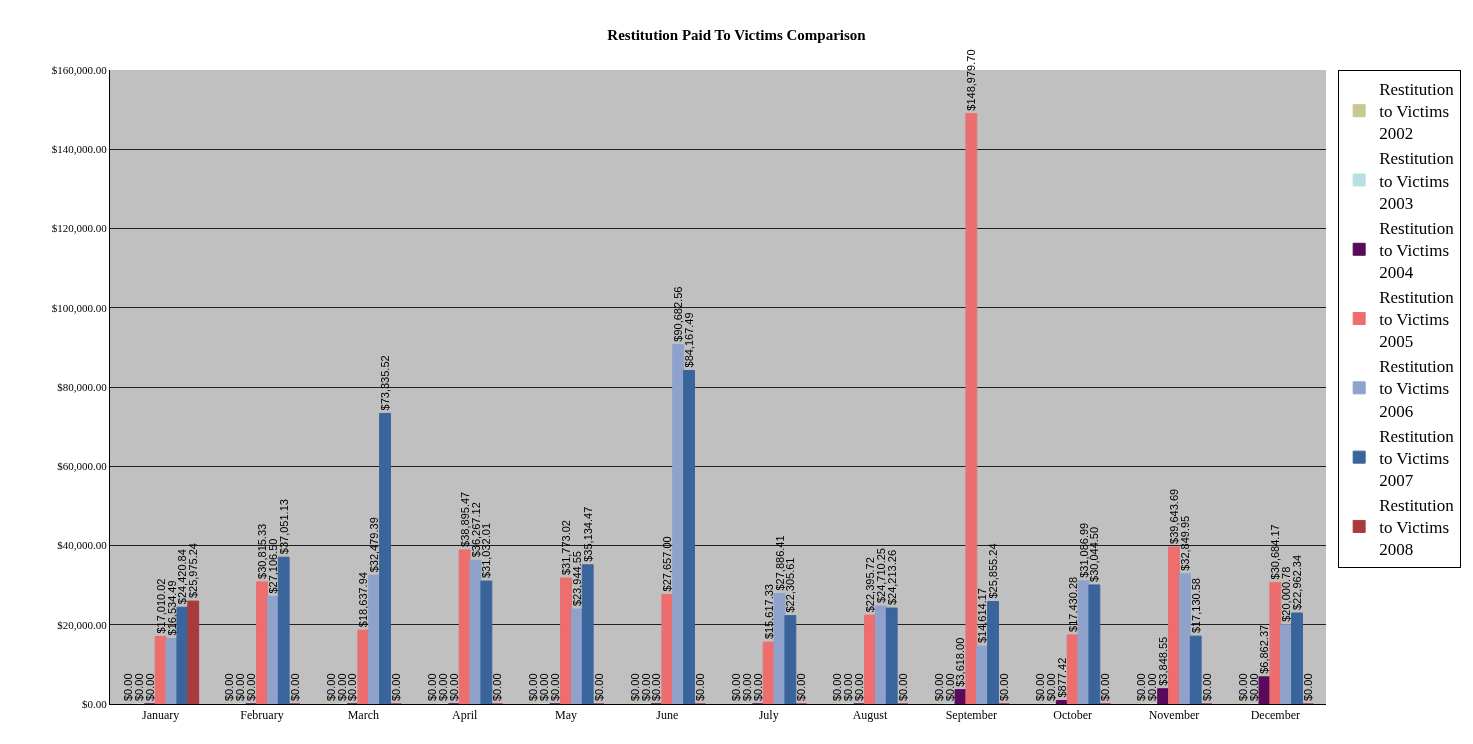 This screenshot has height=744, width=1473. Describe the element at coordinates (1174, 516) in the screenshot. I see `data-label: $39,643.69` at that location.